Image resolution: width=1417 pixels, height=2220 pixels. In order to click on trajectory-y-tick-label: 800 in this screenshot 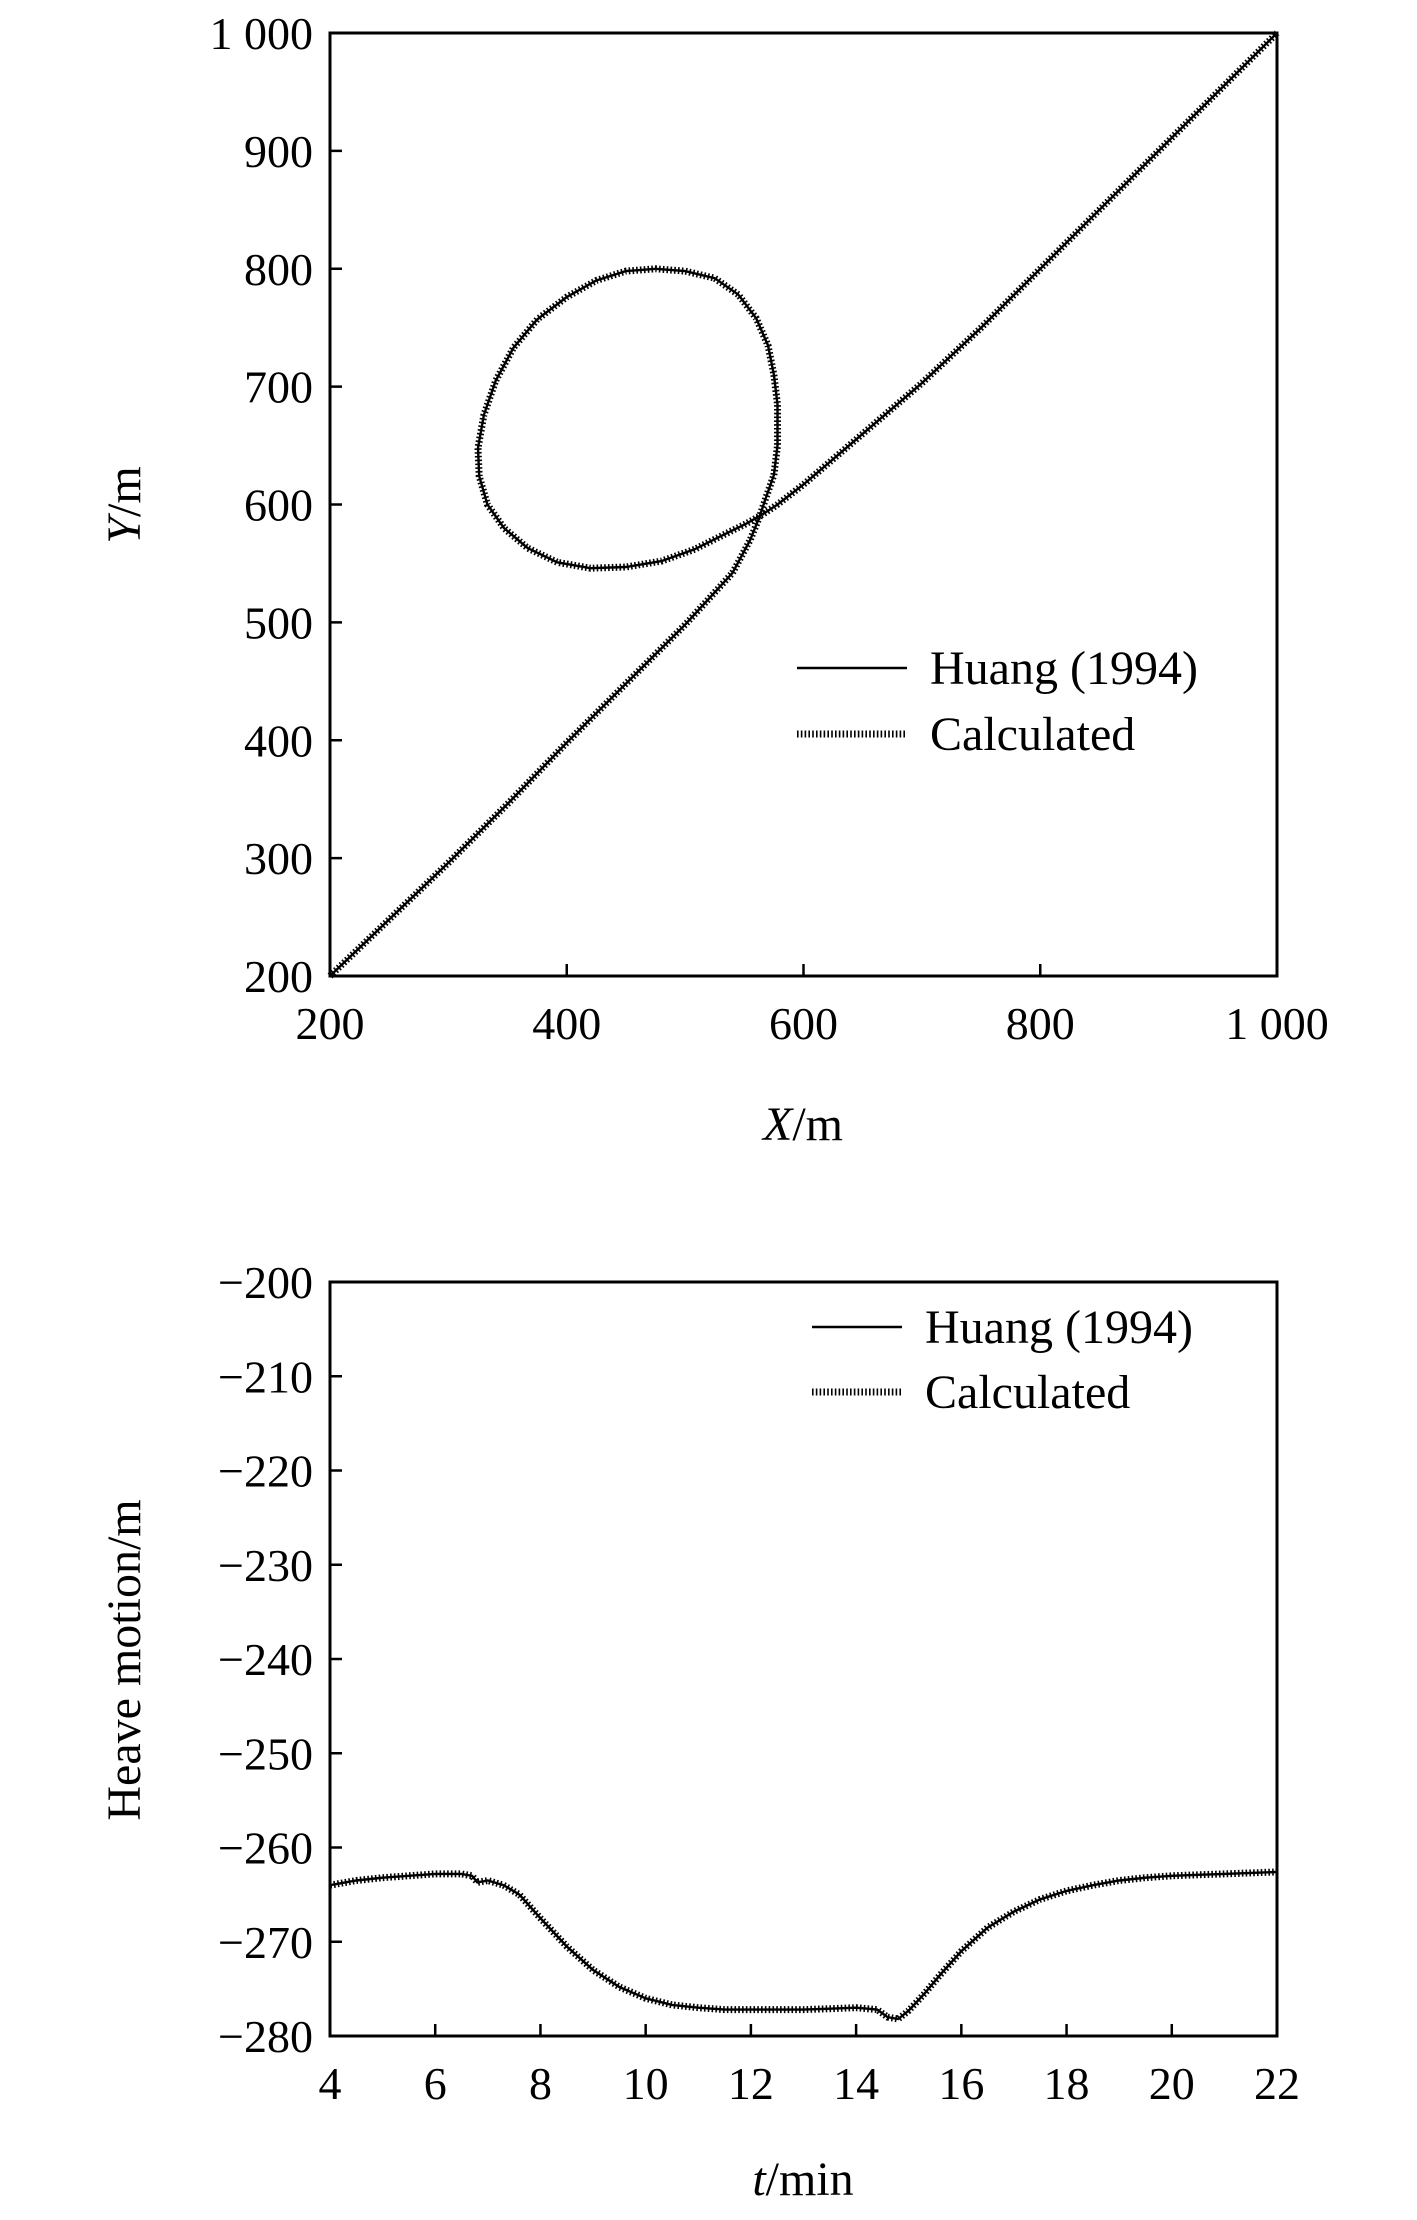, I will do `click(278, 269)`.